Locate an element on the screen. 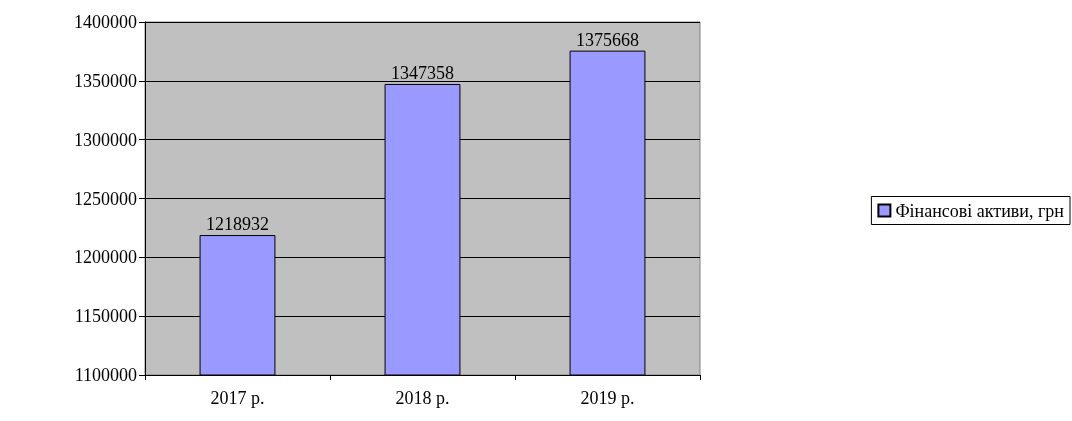 This screenshot has height=421, width=1072. x-tick-label: 2018 р. is located at coordinates (422, 398).